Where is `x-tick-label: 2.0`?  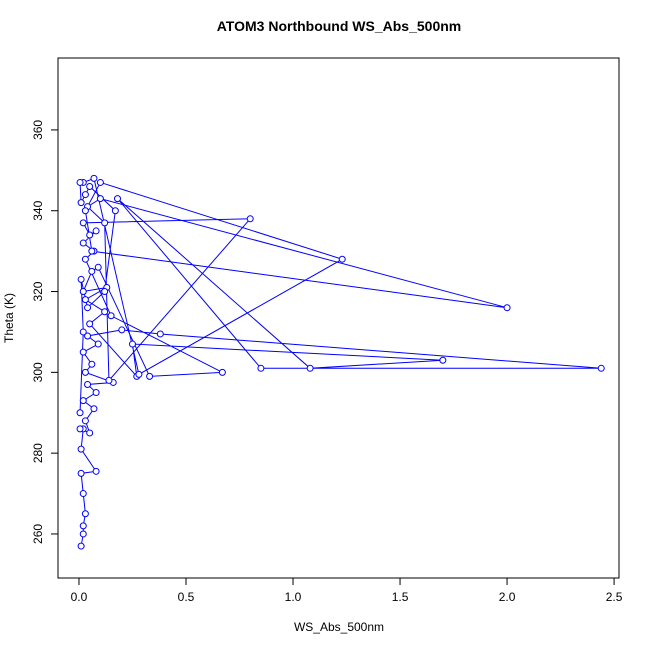 x-tick-label: 2.0 is located at coordinates (507, 597).